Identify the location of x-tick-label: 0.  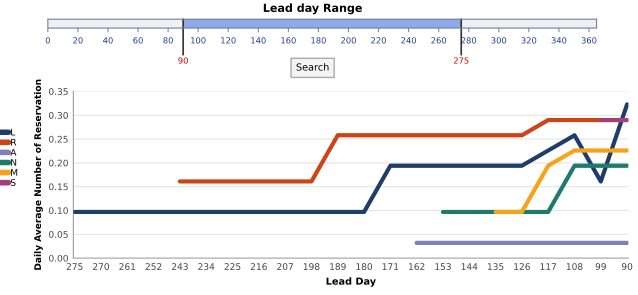
(48, 40).